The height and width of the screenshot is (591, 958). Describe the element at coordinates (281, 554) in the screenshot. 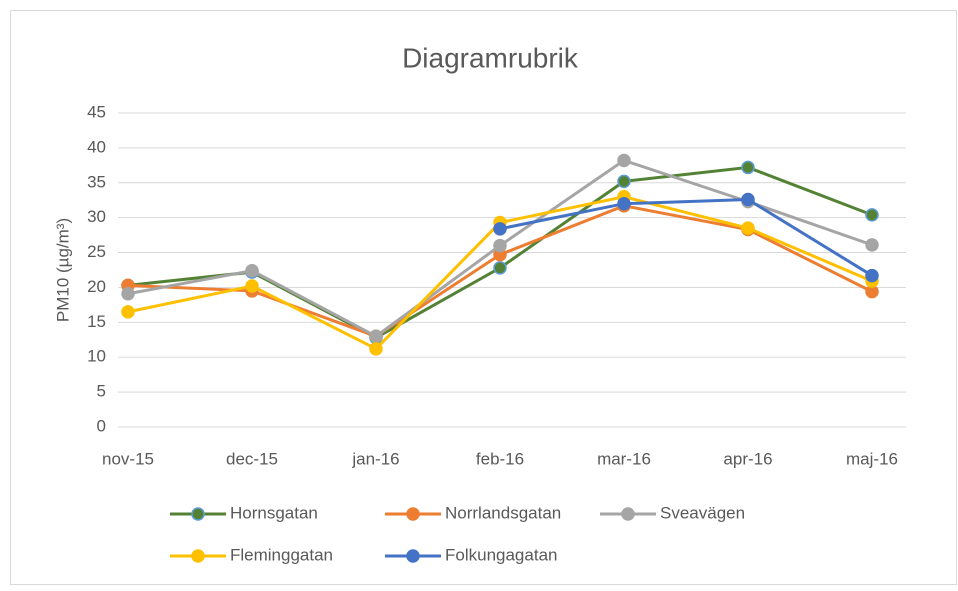

I see `legend-label: Fleminggatan` at that location.